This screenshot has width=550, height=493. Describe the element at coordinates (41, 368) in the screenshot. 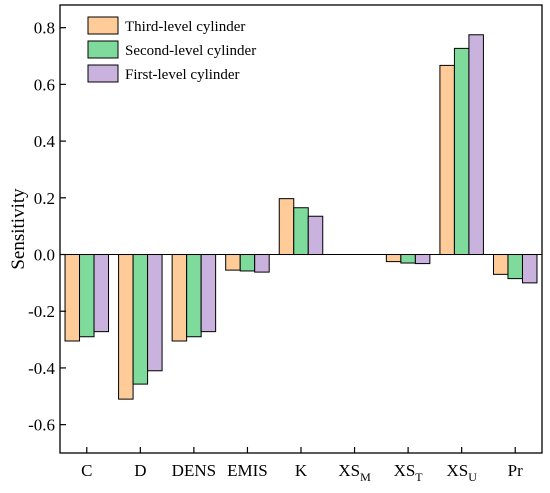

I see `y-tick-label: -0.4` at that location.